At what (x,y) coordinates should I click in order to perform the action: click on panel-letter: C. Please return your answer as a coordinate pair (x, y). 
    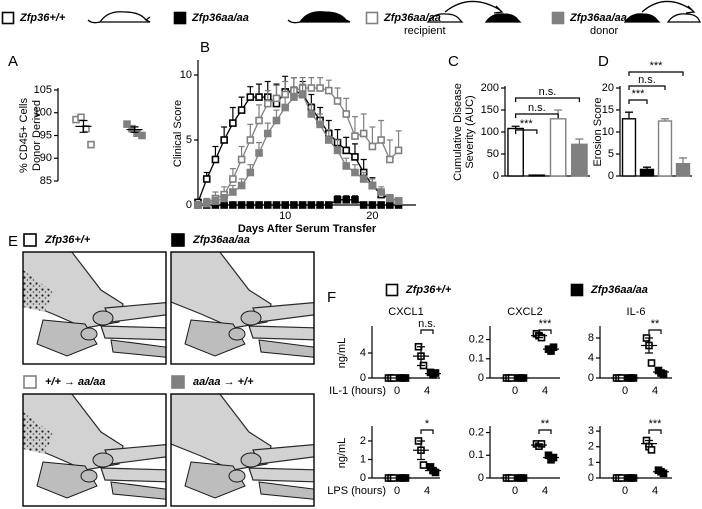
    Looking at the image, I should click on (453, 61).